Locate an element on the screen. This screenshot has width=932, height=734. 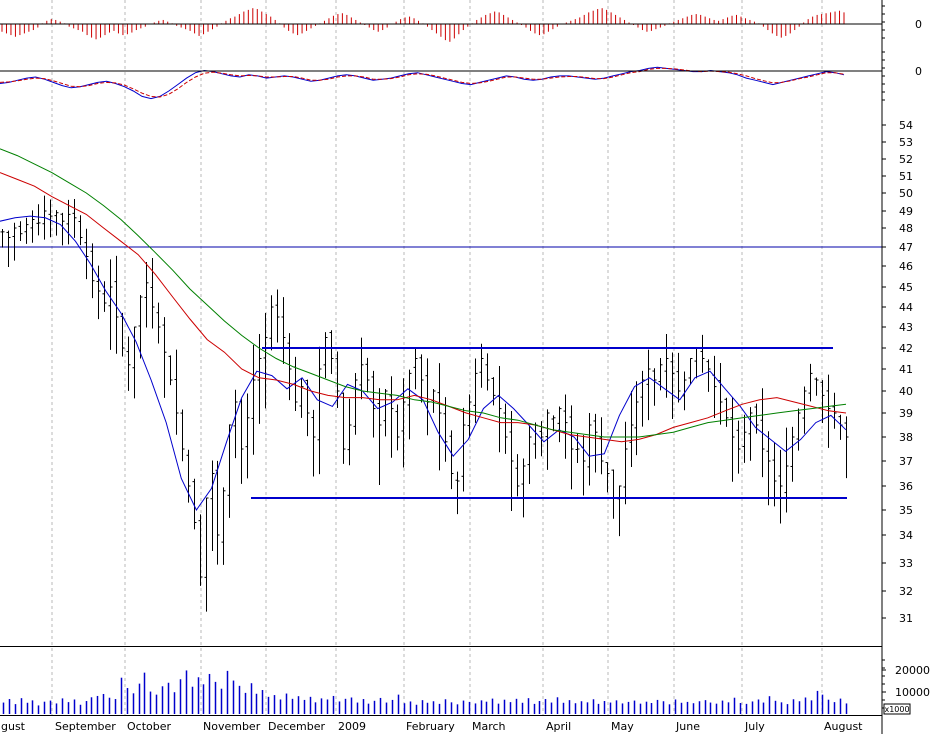
x-axis-label: September is located at coordinates (85, 726).